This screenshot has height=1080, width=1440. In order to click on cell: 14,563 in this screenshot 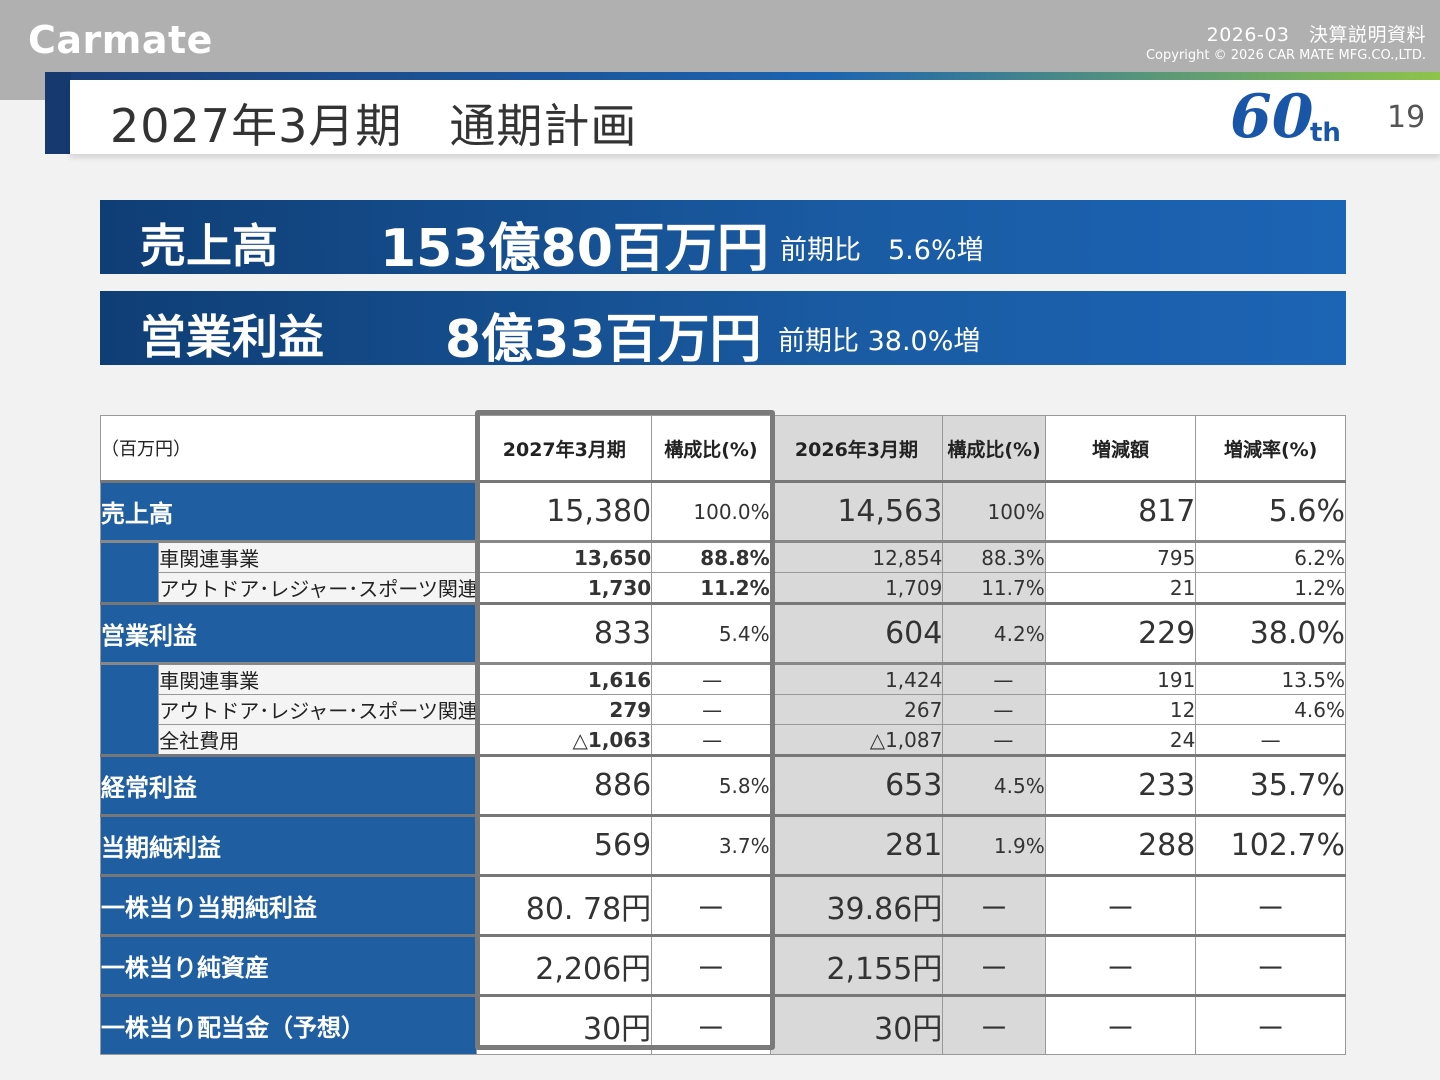, I will do `click(856, 511)`.